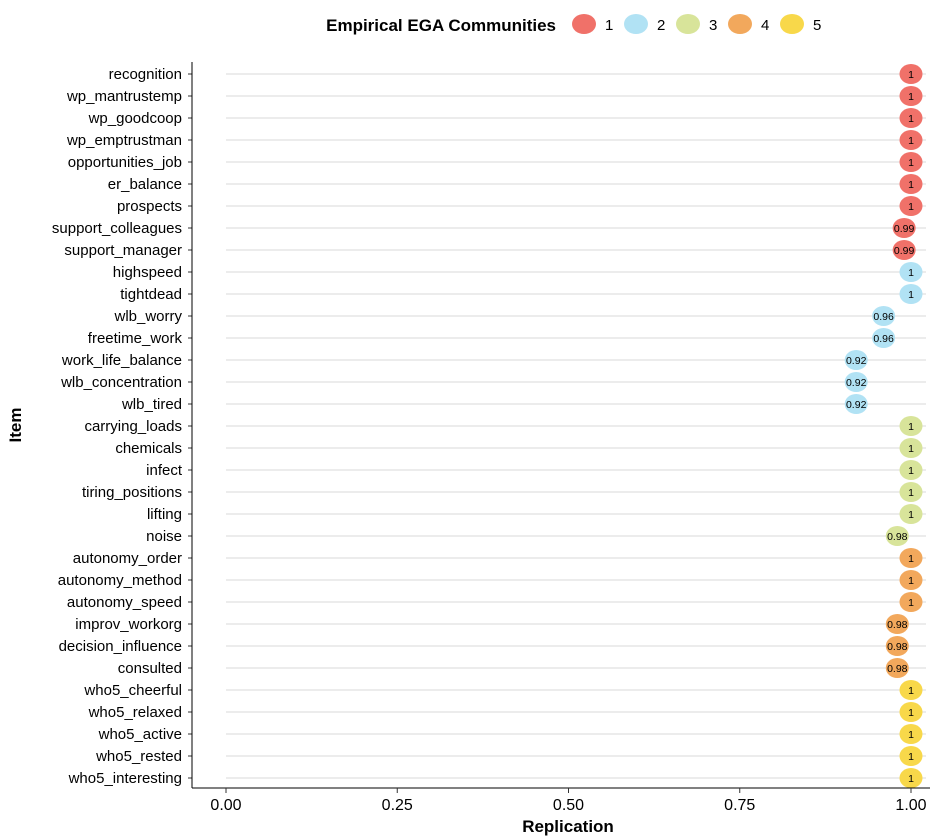 This screenshot has width=947, height=838. I want to click on point-label-wlb_tired: 0.92, so click(856, 405).